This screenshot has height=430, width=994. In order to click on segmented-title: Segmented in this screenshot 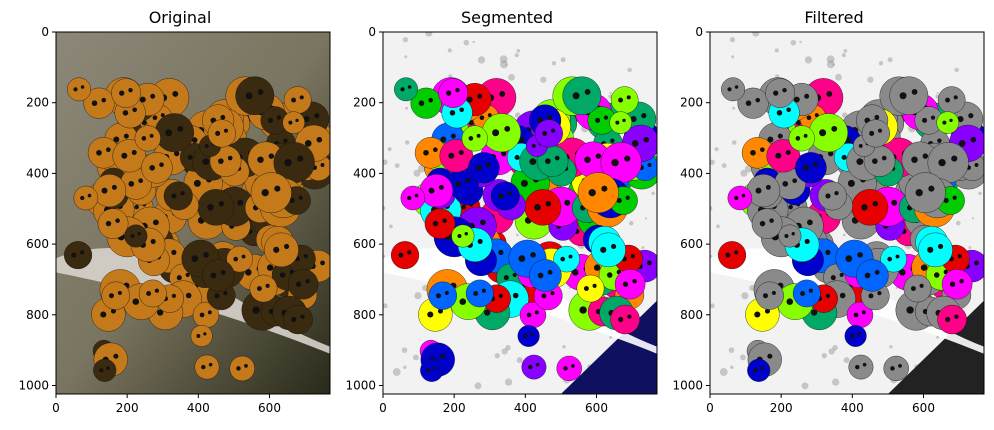, I will do `click(507, 17)`.